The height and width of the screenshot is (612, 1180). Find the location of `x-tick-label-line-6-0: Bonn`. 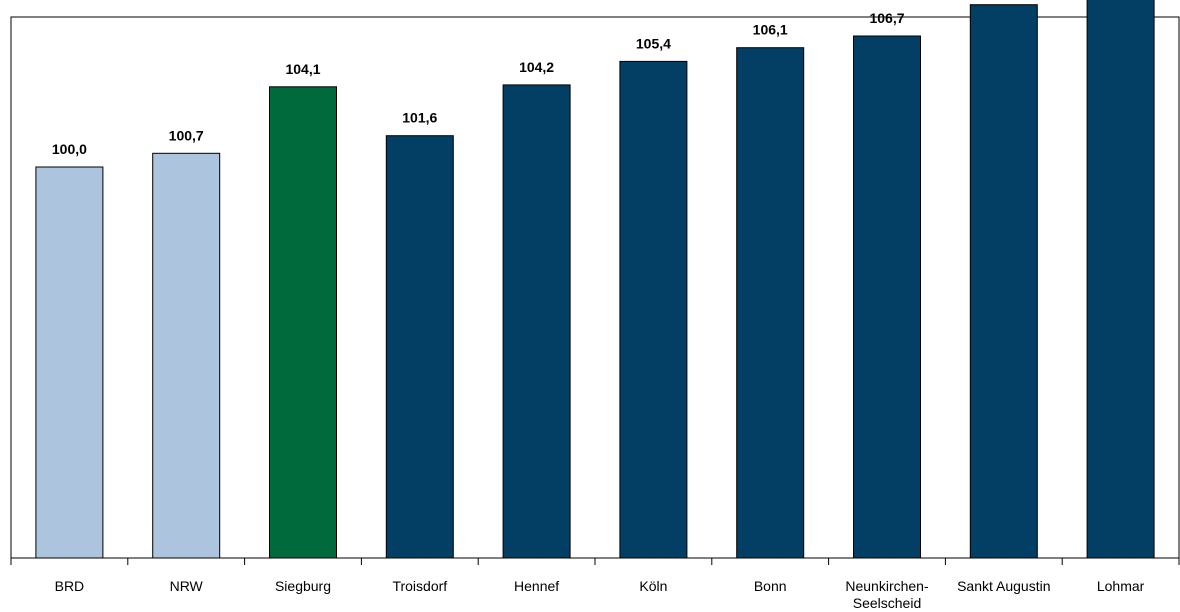

x-tick-label-line-6-0: Bonn is located at coordinates (770, 586).